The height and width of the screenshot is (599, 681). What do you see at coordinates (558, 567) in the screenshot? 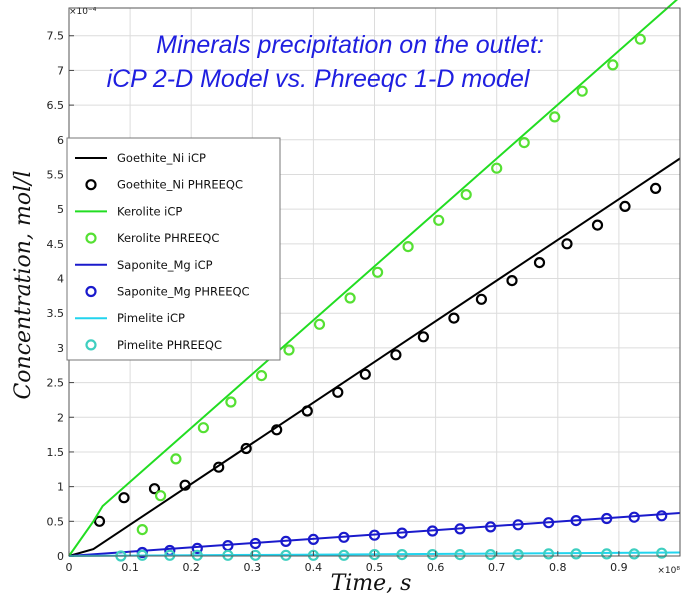
I see `x-tick-label: 0.8` at bounding box center [558, 567].